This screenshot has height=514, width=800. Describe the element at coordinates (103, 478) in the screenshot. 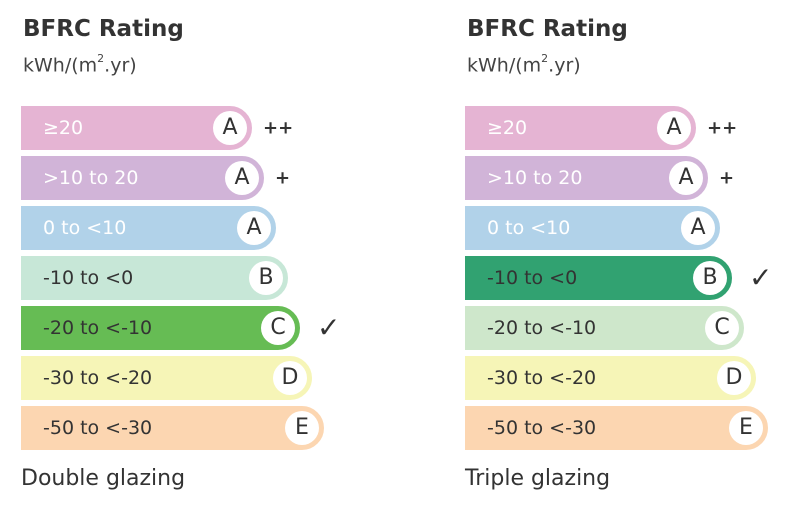

I see `panel-caption: Double glazing` at that location.